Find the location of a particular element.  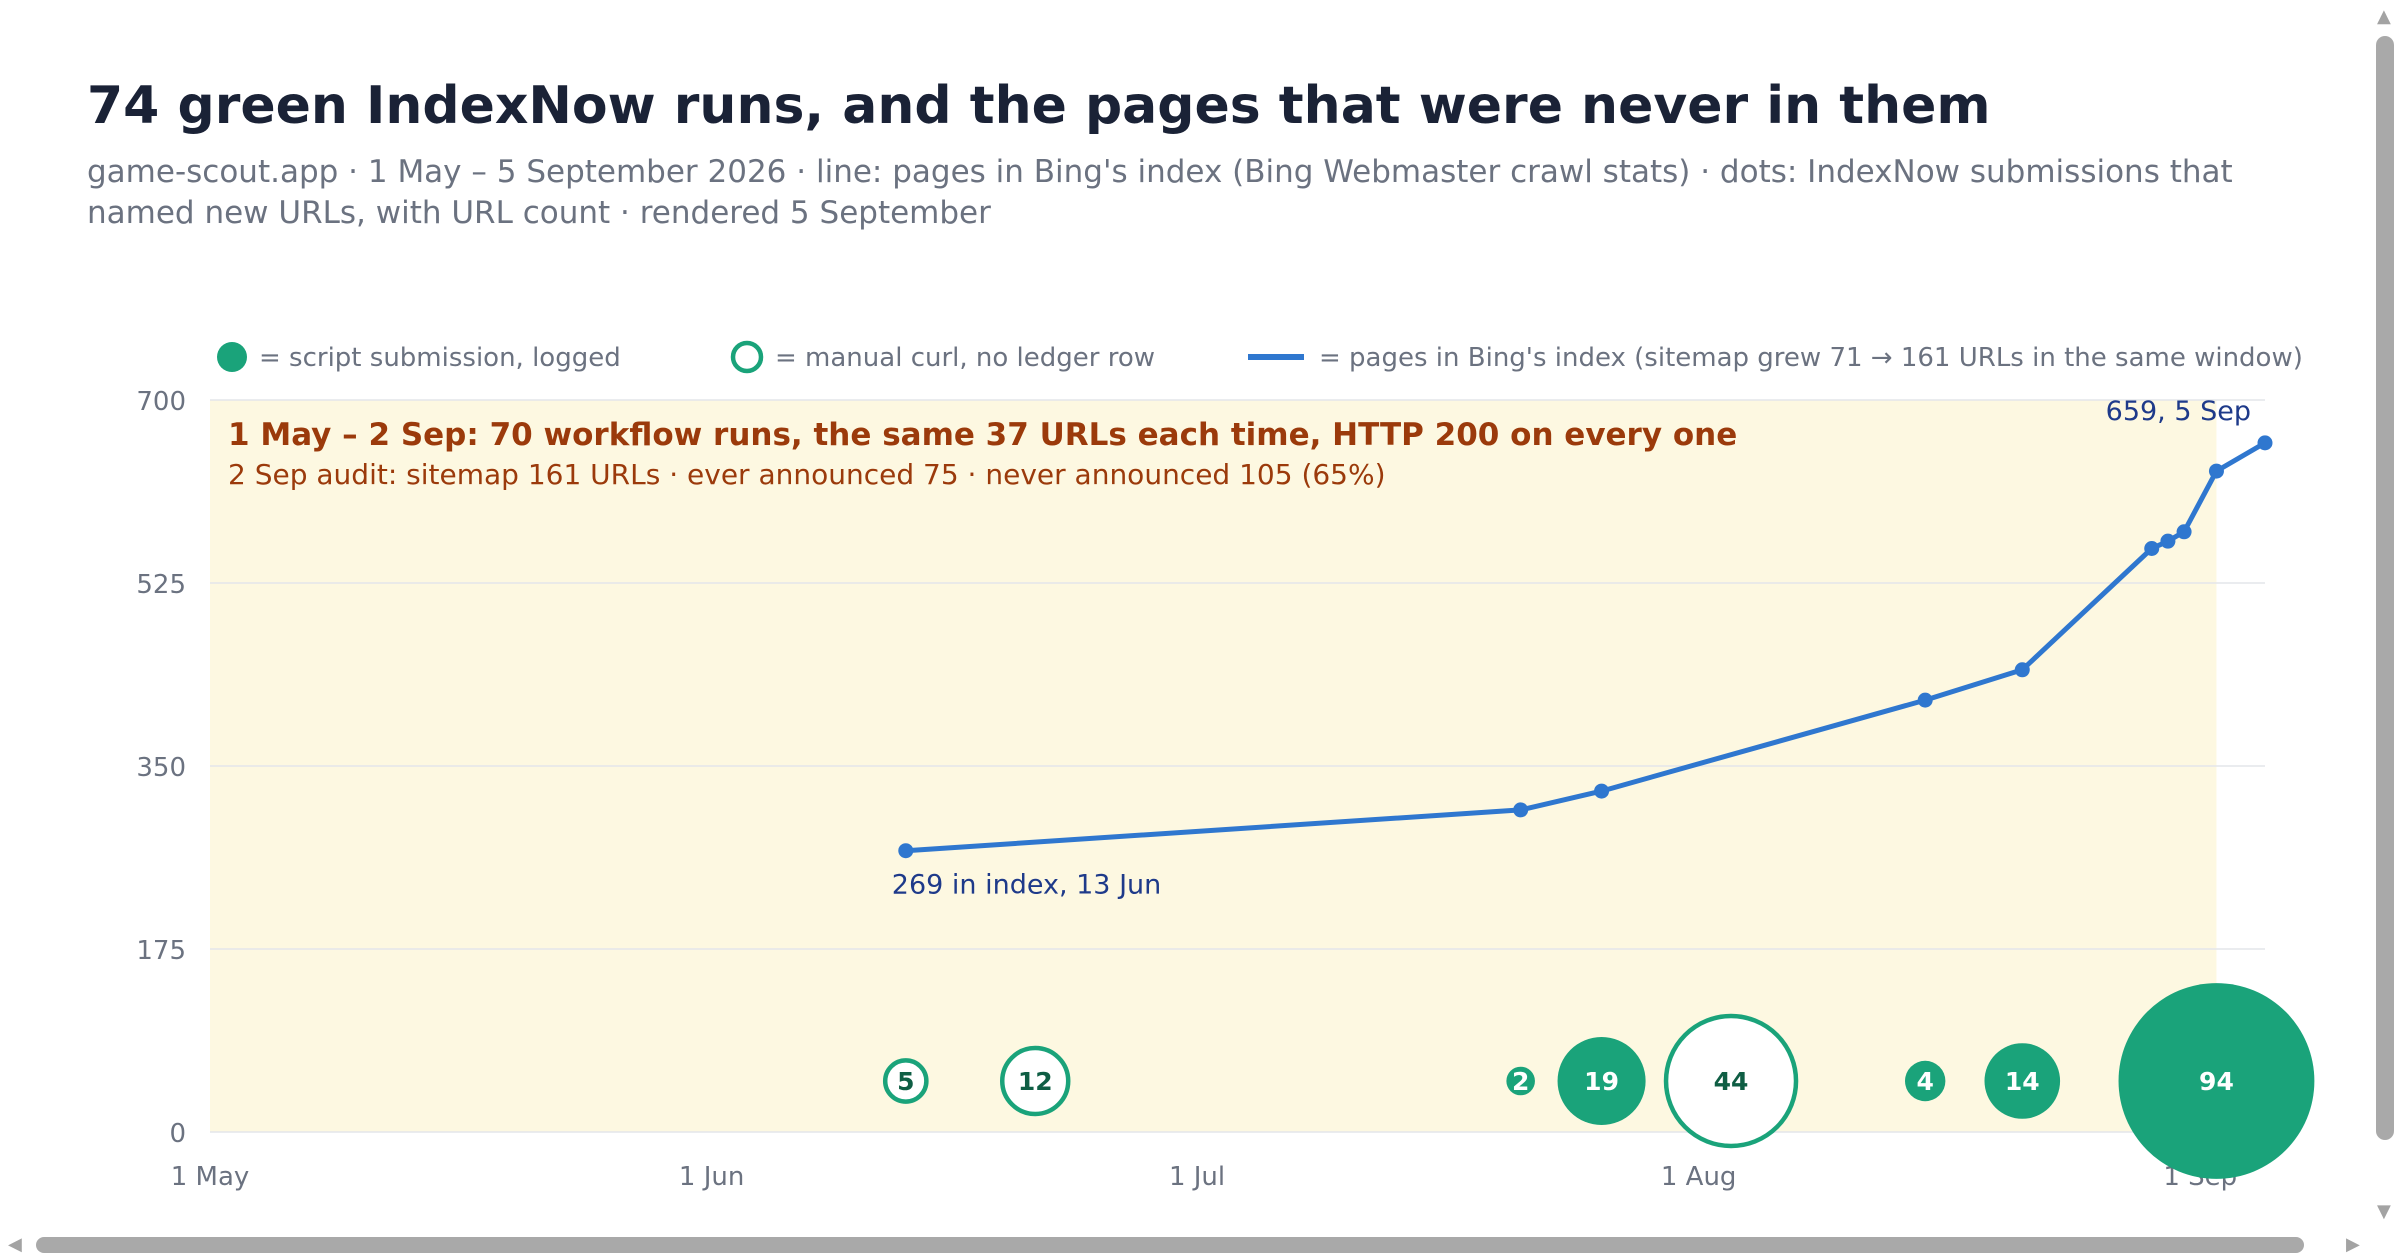

dot-count-label: 14 is located at coordinates (2022, 1081).